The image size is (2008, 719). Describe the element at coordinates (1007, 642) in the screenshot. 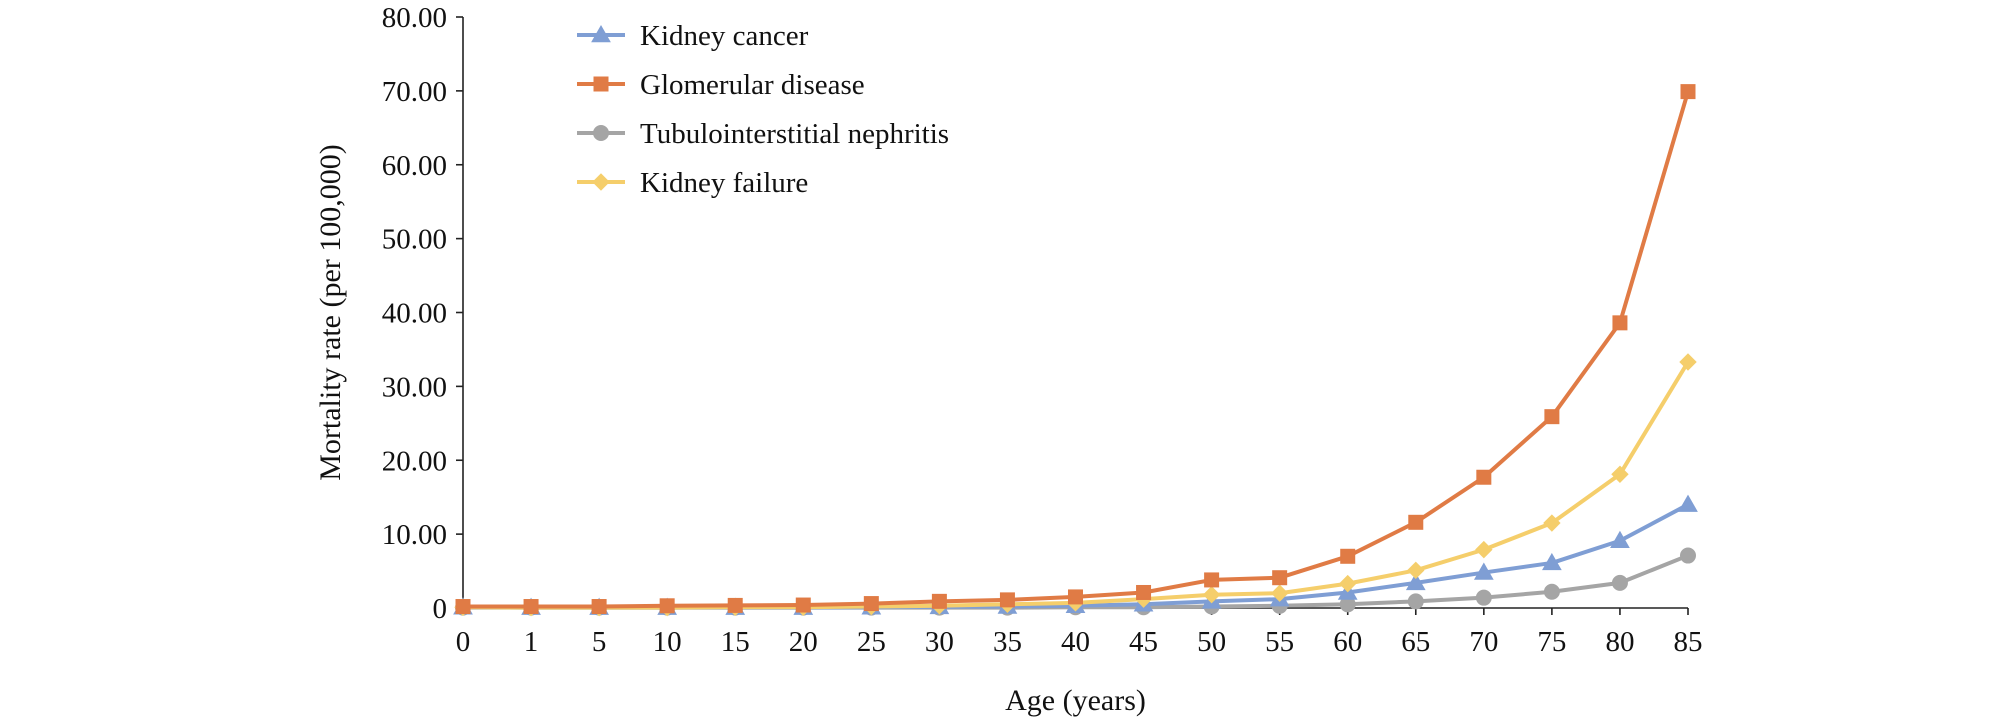

I see `x-tick-label: 35` at that location.